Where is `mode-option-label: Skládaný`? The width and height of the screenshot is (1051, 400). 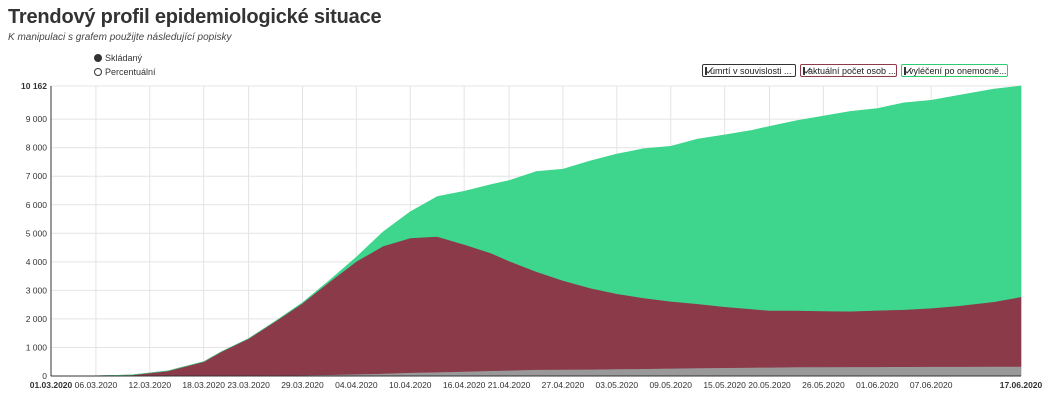
mode-option-label: Skládaný is located at coordinates (124, 58).